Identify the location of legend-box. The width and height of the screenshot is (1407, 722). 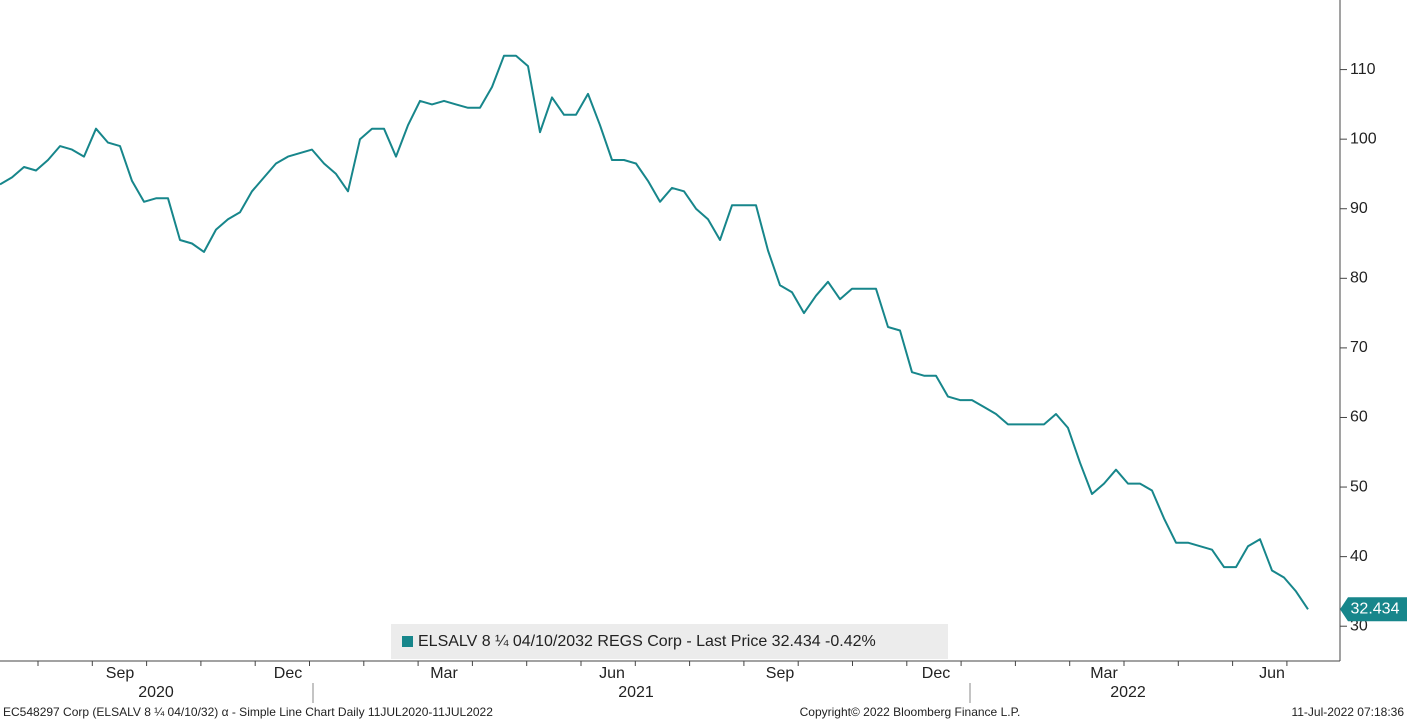
(669, 641).